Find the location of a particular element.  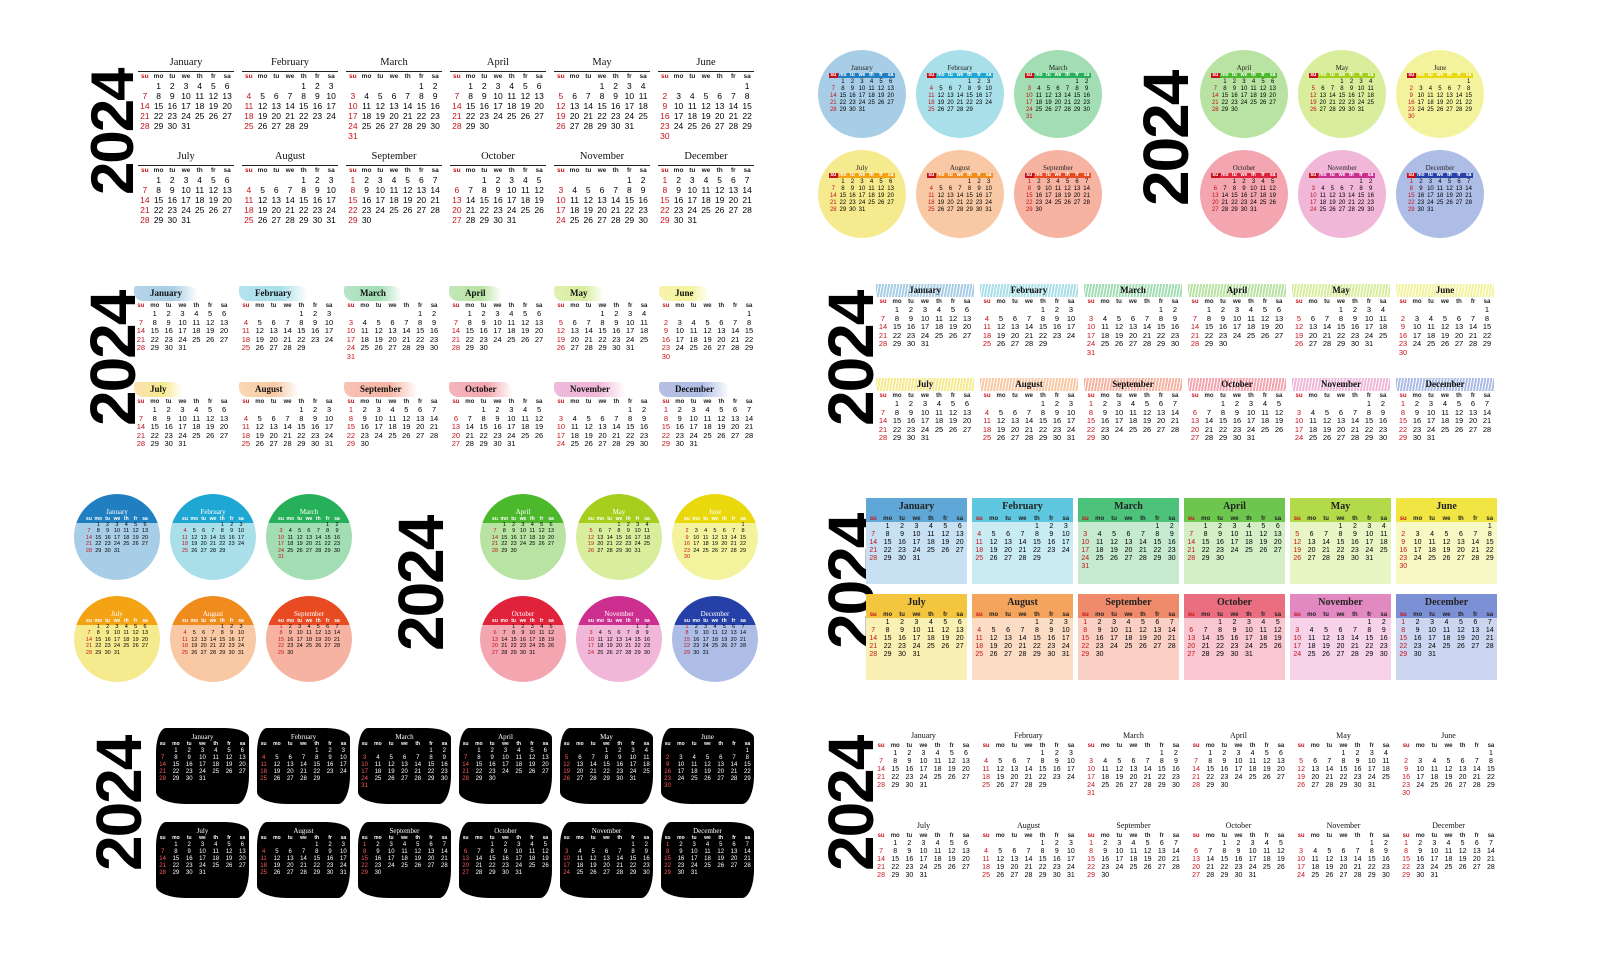

day-cell: 22 is located at coordinates (897, 335).